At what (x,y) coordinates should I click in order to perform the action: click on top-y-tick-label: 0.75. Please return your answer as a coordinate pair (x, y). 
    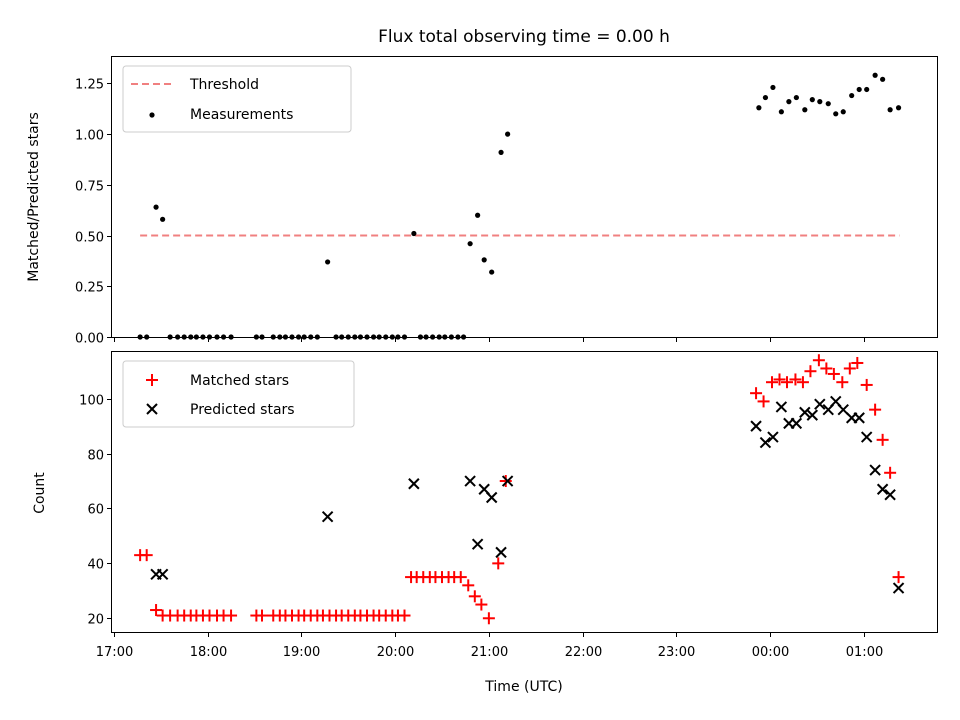
    Looking at the image, I should click on (89, 187).